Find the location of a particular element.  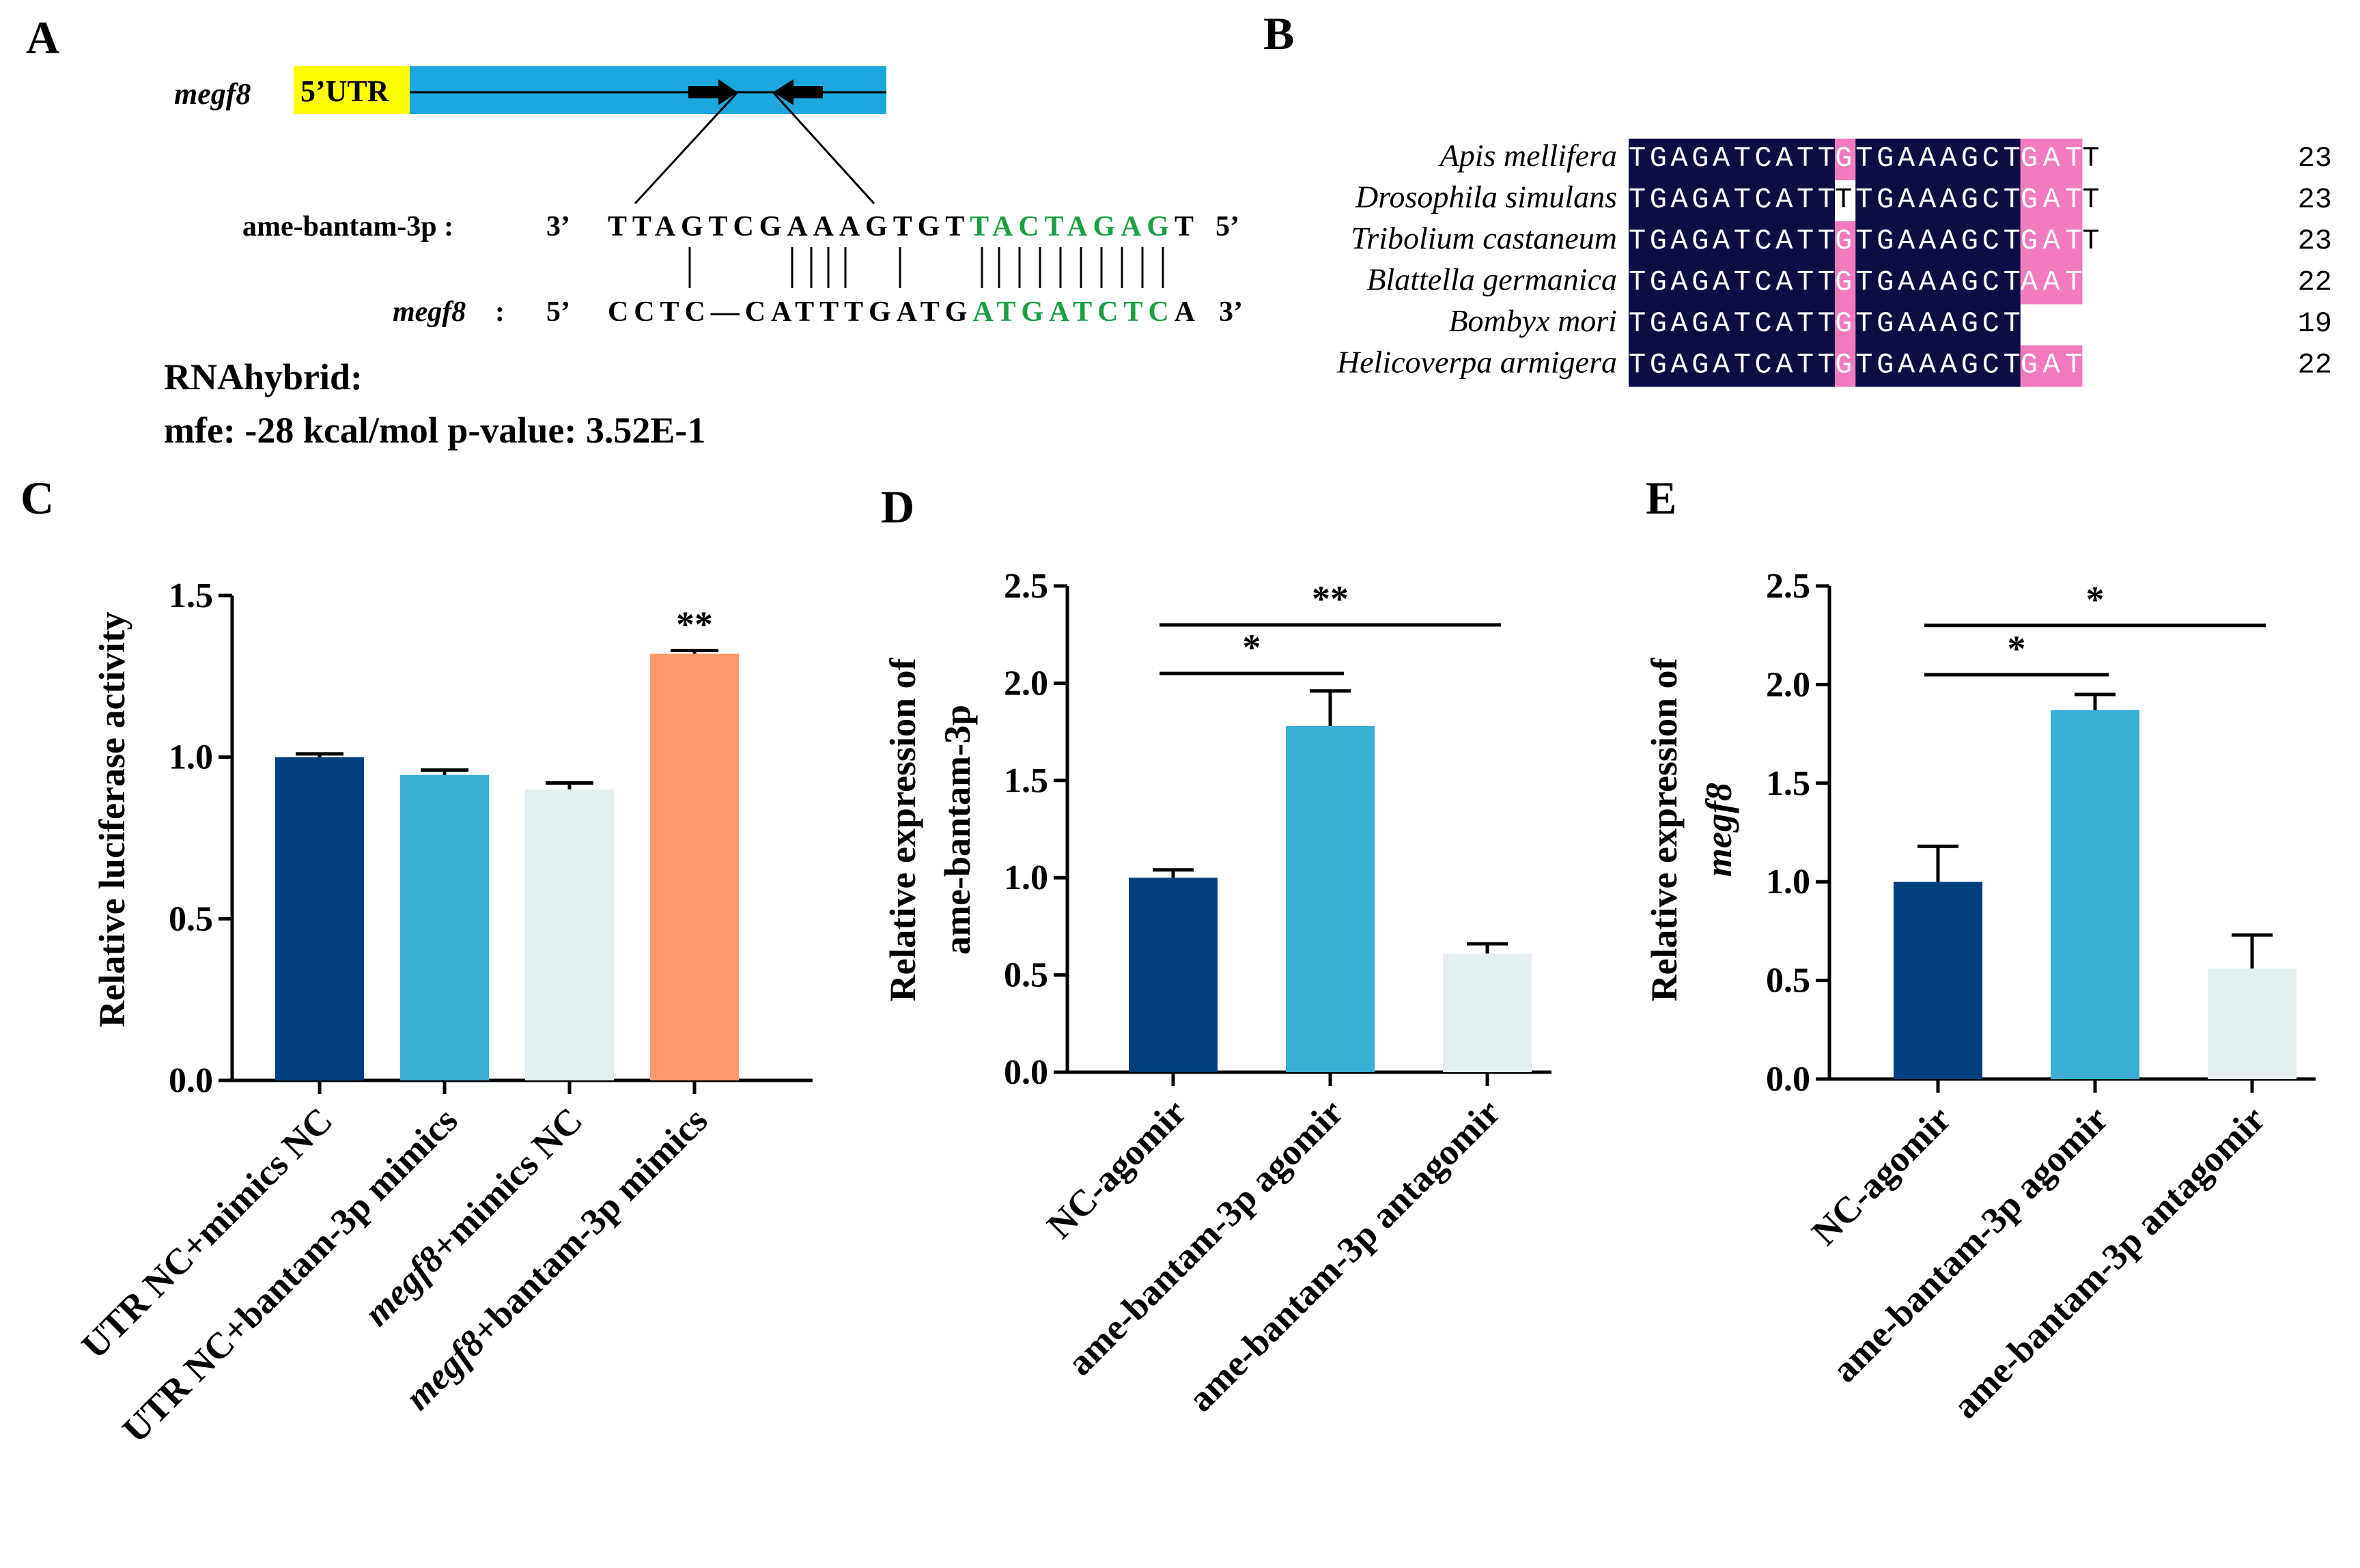

reverse-primer-arrow is located at coordinates (798, 92).